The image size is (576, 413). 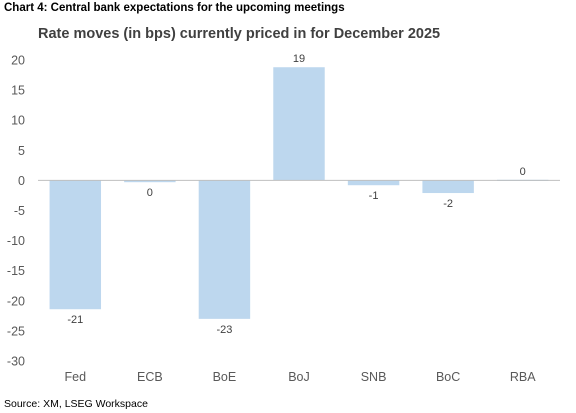 What do you see at coordinates (224, 249) in the screenshot?
I see `bar-boe` at bounding box center [224, 249].